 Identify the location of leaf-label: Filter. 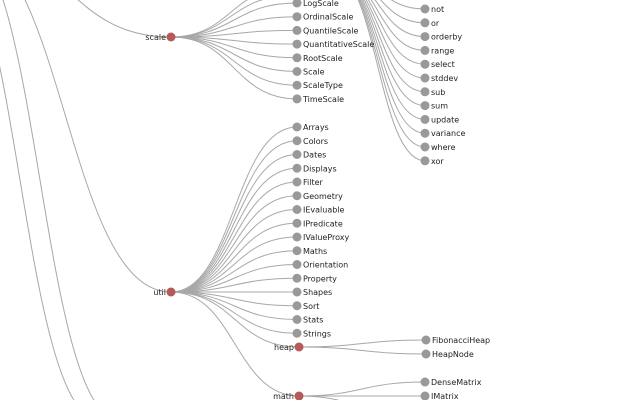
(313, 182).